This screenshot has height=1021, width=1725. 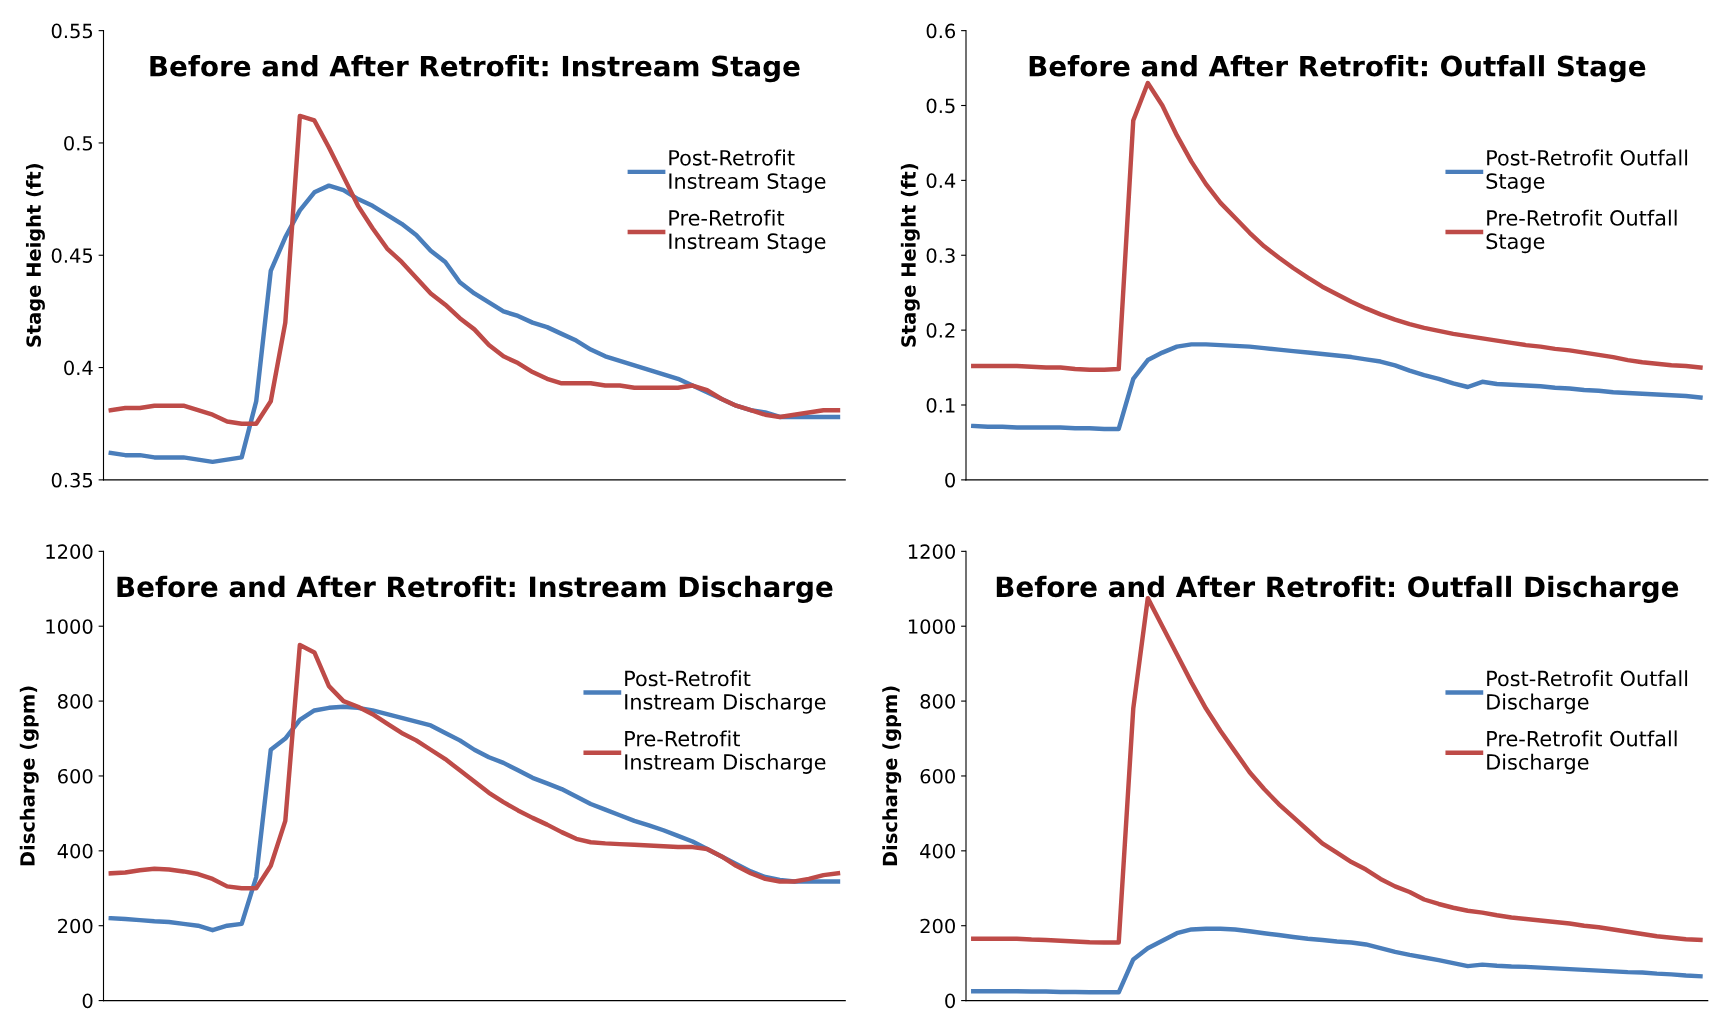 What do you see at coordinates (1337, 69) in the screenshot?
I see `text: Before and After Retrofit: Outfall Stage` at bounding box center [1337, 69].